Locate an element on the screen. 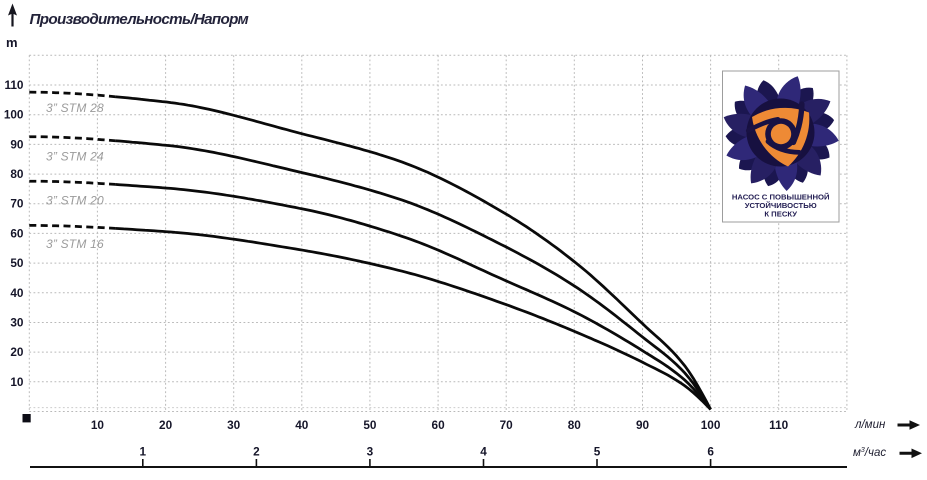  svg-text: УСТОЙЧИВОСТЬЮ is located at coordinates (781, 205).